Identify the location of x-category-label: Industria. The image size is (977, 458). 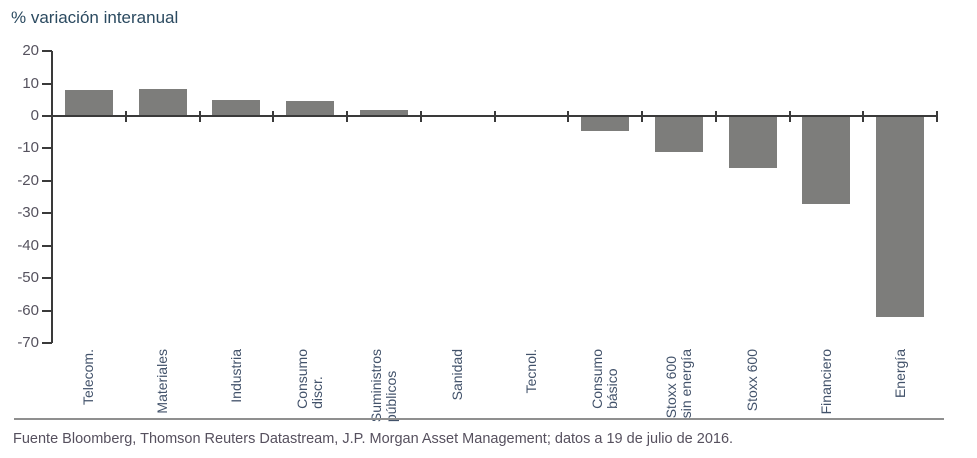
(235, 376).